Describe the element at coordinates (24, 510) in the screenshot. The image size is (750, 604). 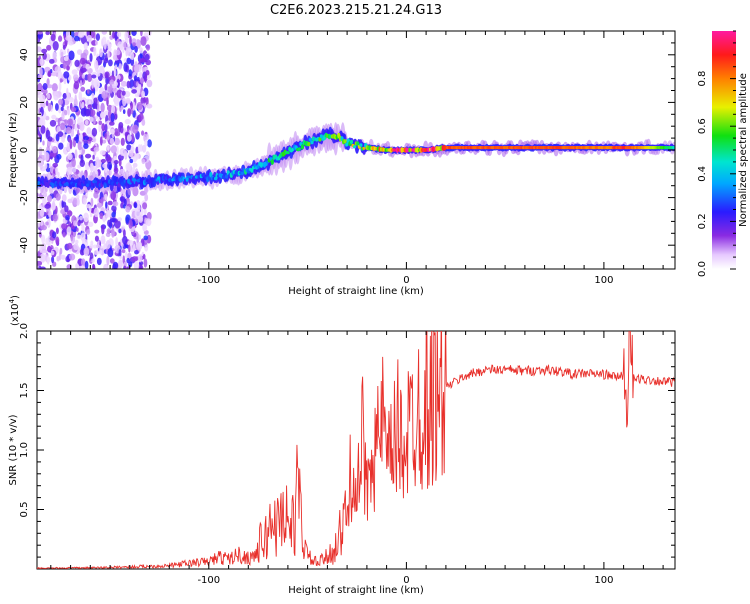
I see `y-tick-label: 0.5` at that location.